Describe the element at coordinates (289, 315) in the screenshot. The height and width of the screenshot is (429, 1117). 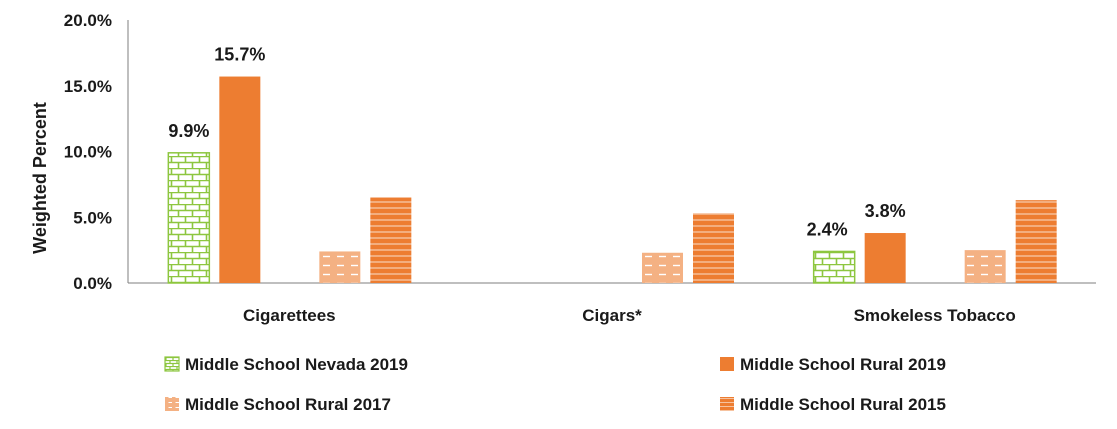
I see `x-tick-label: Cigarettees` at that location.